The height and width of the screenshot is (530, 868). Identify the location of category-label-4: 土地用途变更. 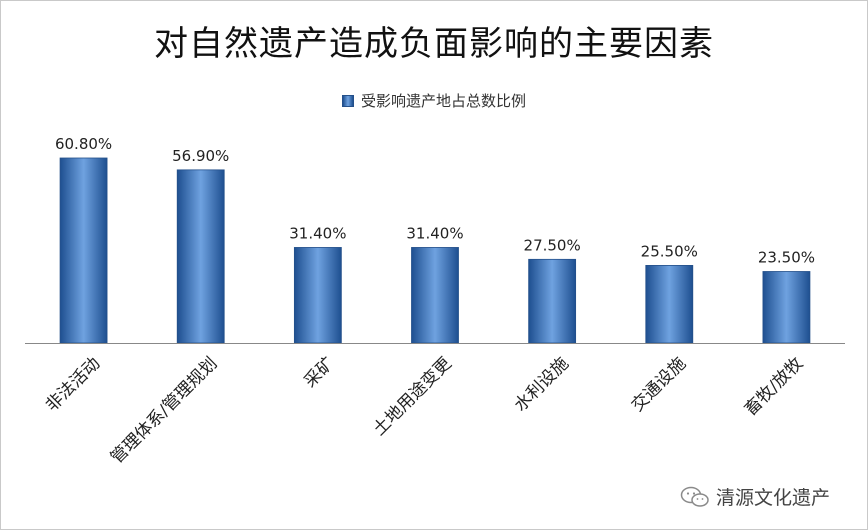
(412, 397).